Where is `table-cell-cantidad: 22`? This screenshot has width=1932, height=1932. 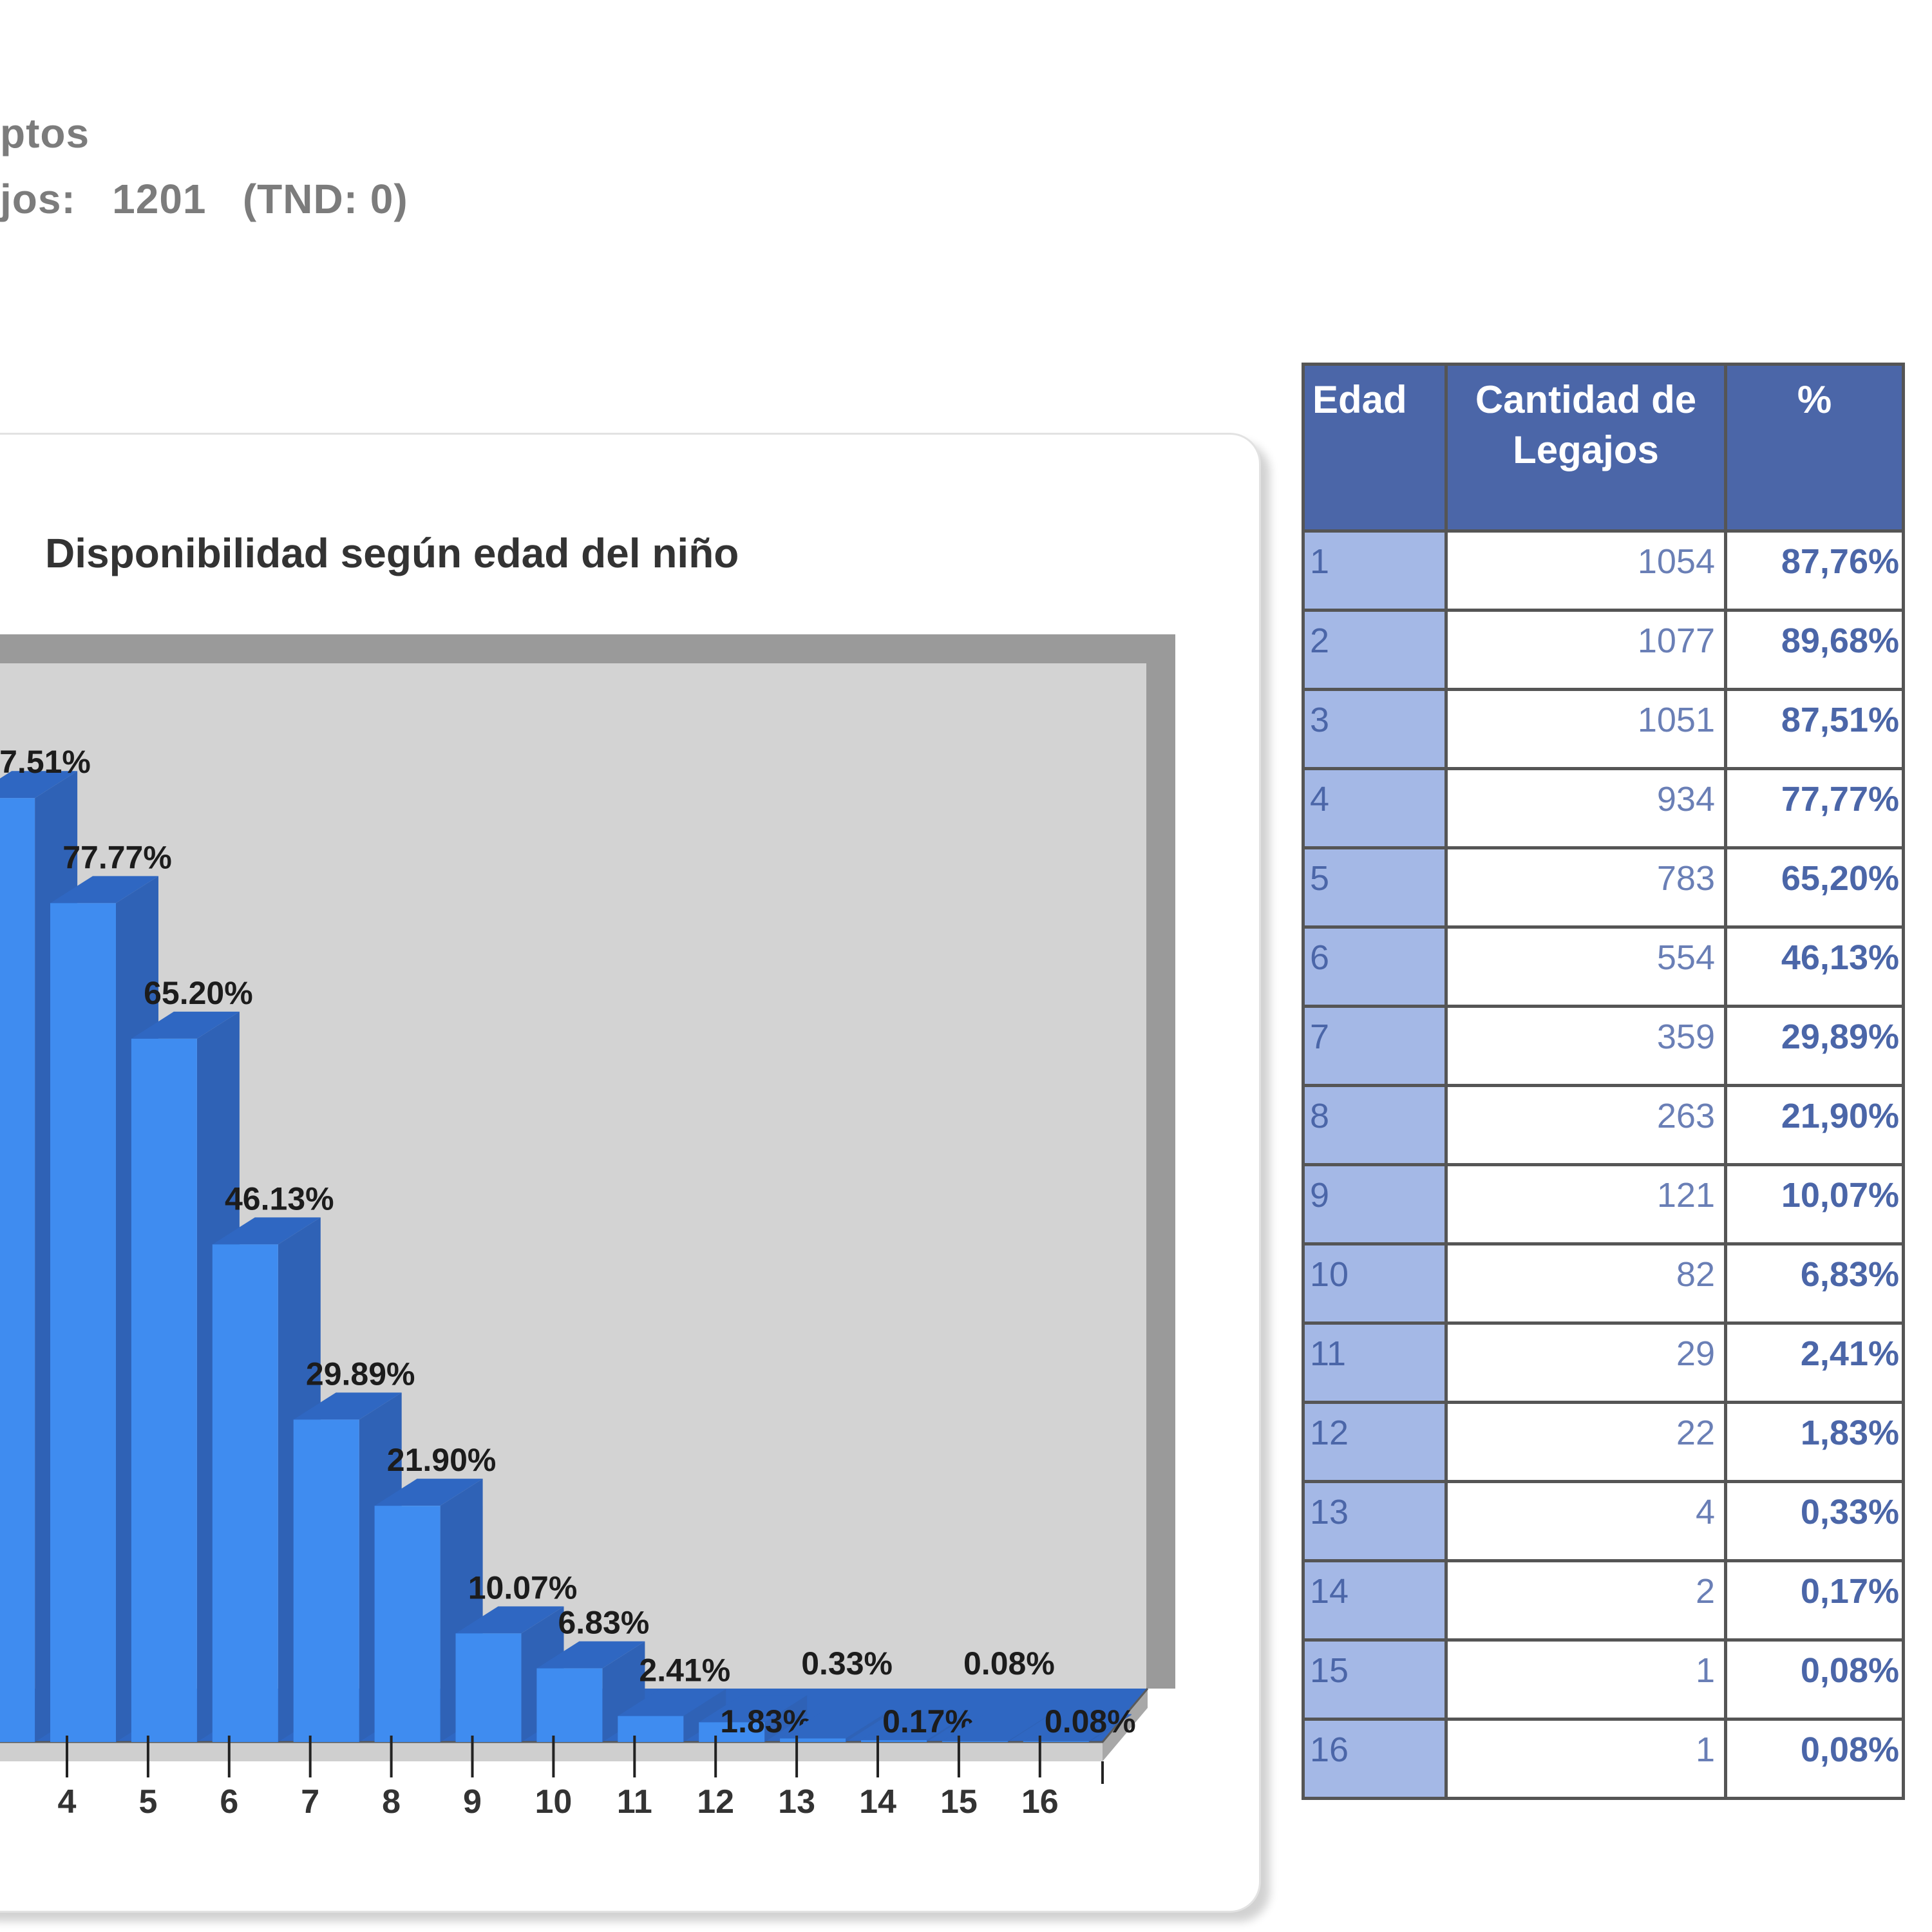
table-cell-cantidad: 22 is located at coordinates (1585, 1442).